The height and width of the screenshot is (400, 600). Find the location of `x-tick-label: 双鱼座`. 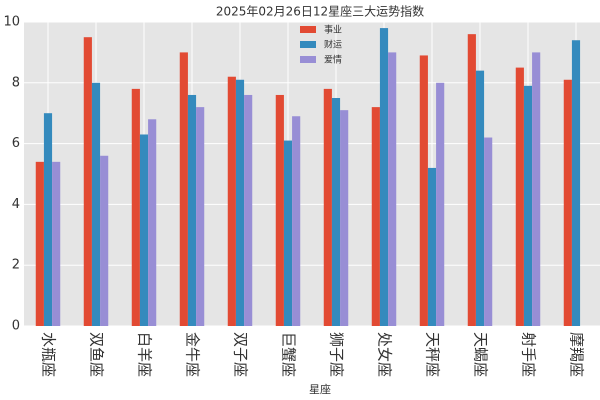

x-tick-label: 双鱼座 is located at coordinates (97, 354).